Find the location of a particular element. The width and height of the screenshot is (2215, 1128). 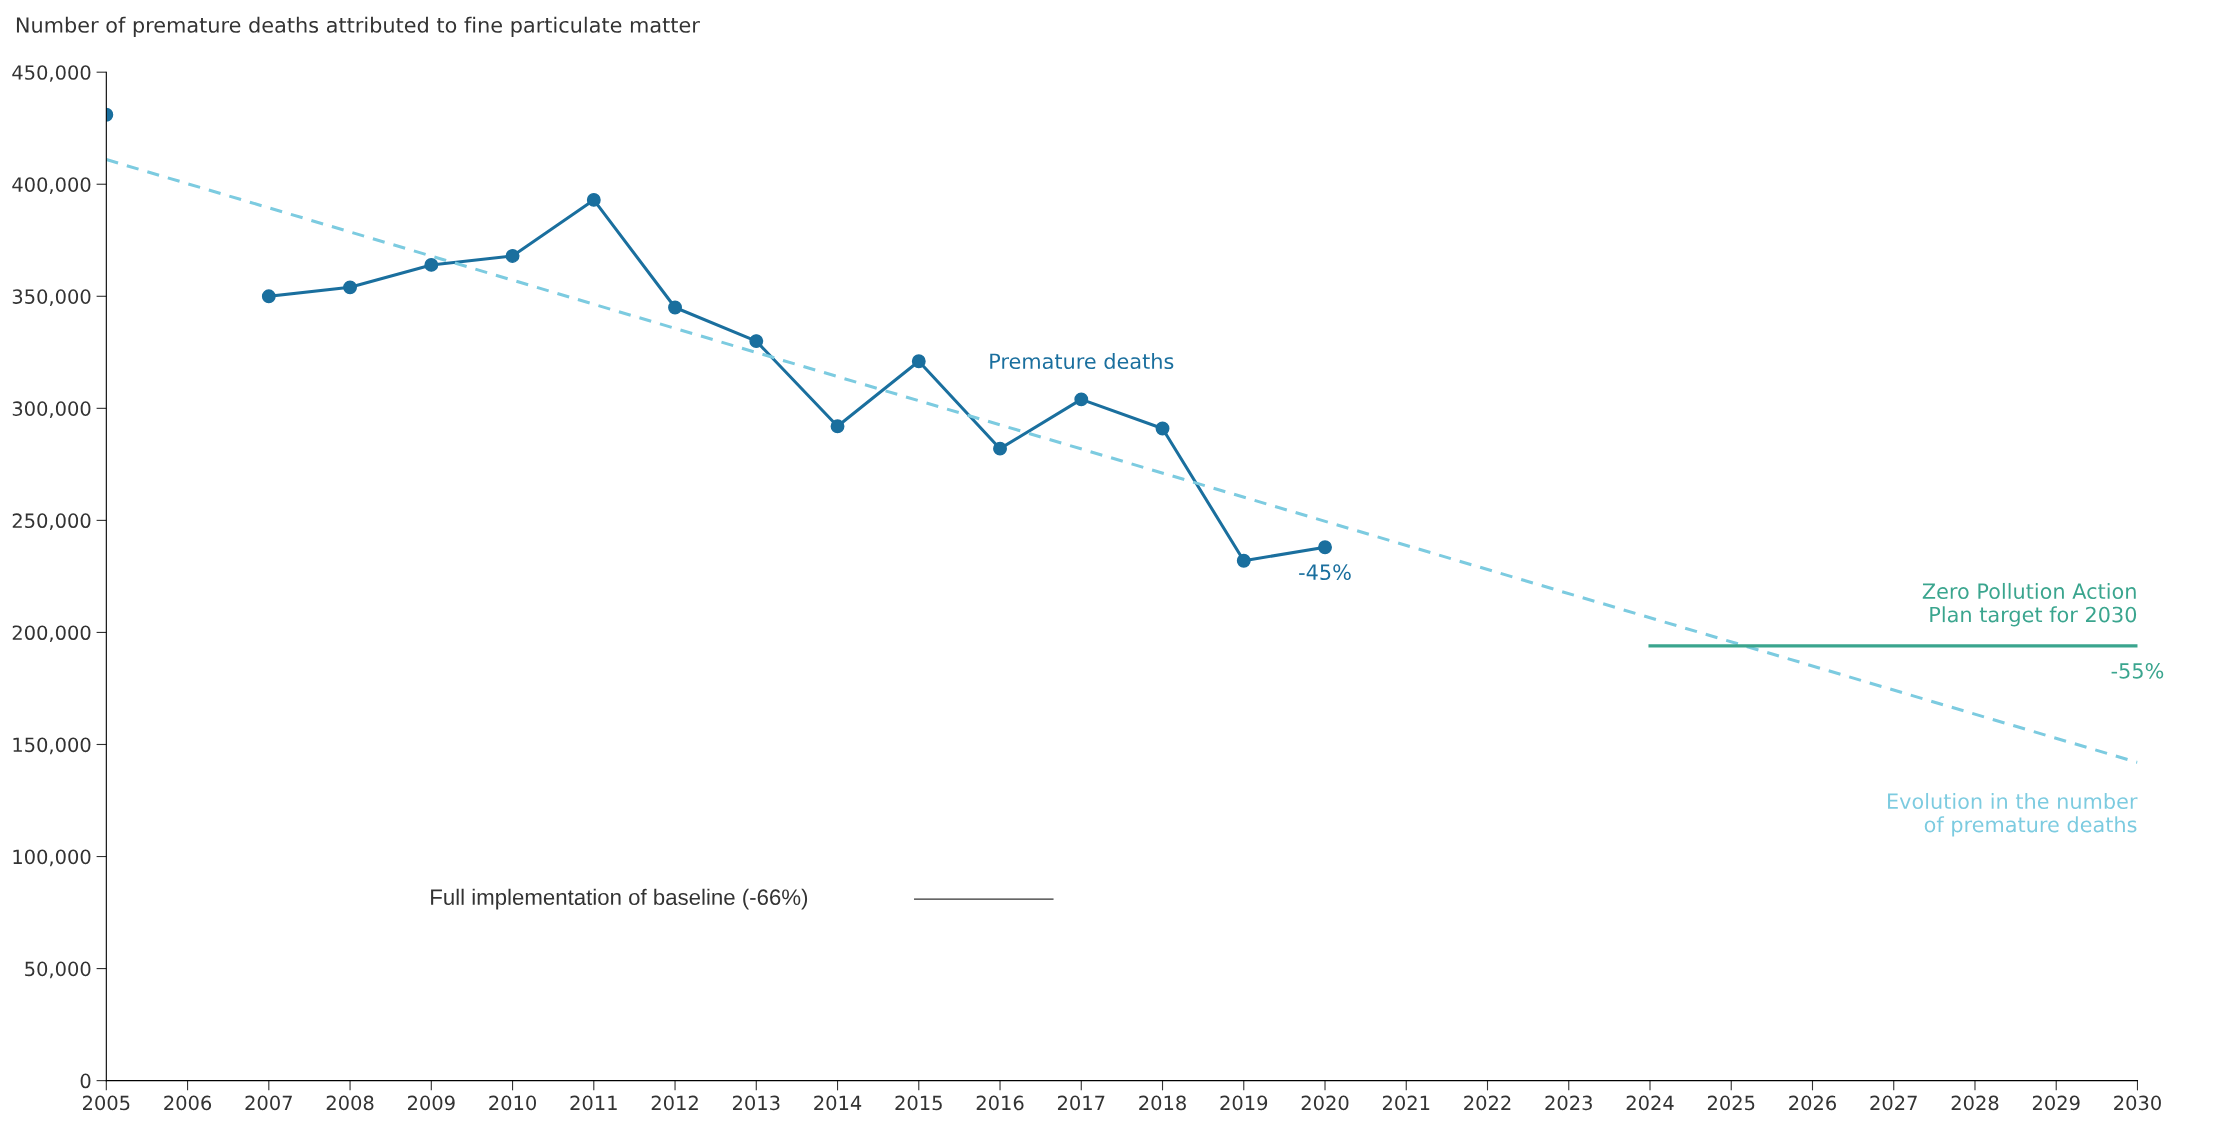

series-label: Premature deaths is located at coordinates (1082, 361).